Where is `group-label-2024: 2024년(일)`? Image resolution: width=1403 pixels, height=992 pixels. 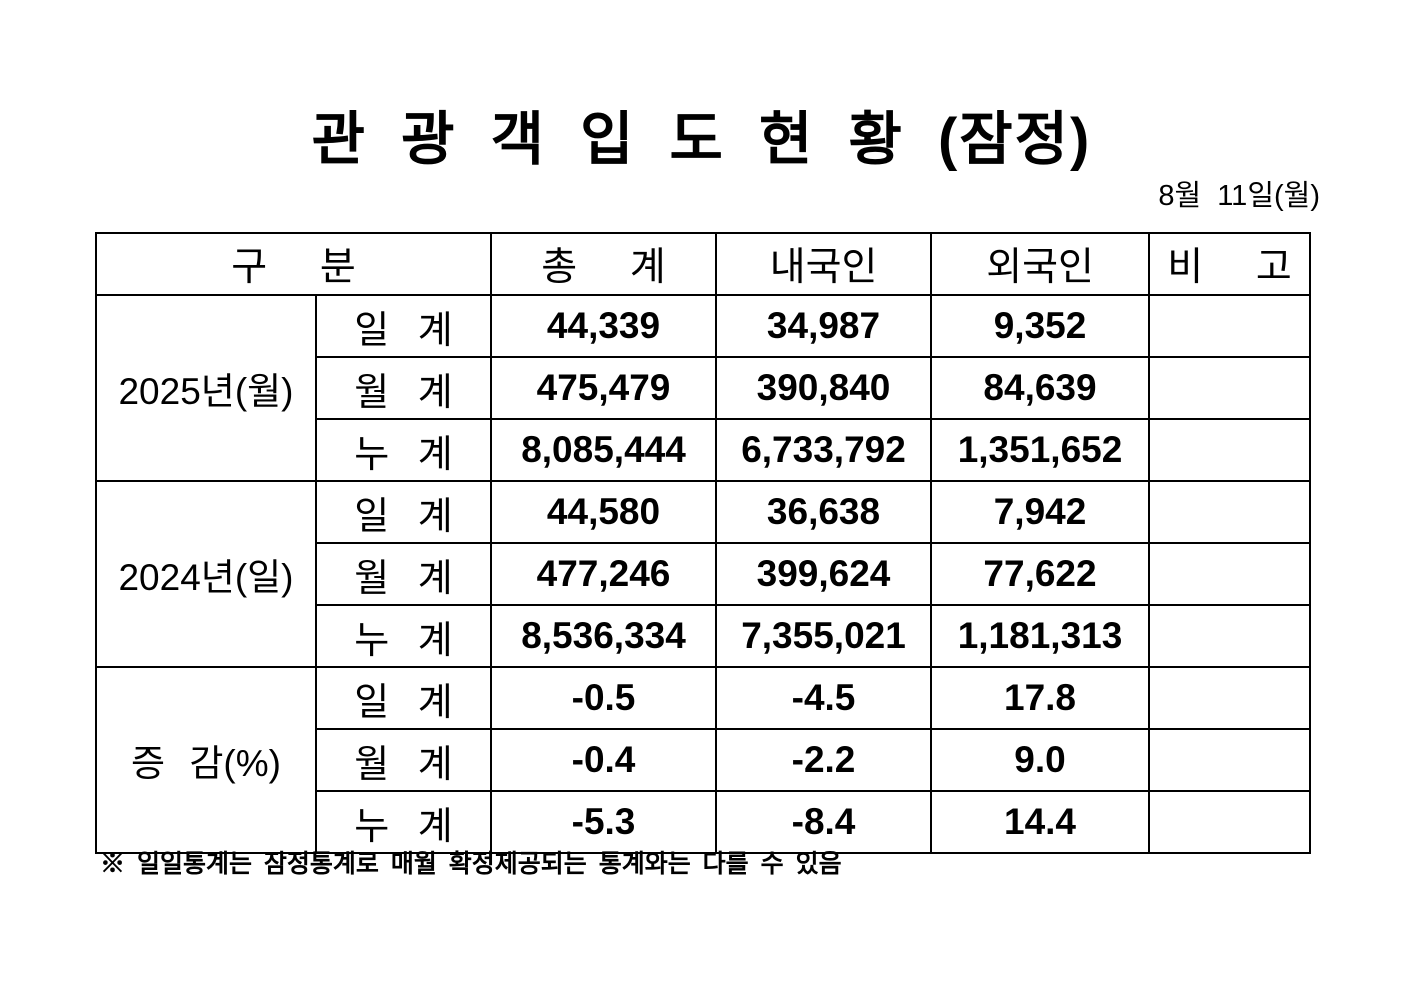 group-label-2024: 2024년(일) is located at coordinates (206, 574).